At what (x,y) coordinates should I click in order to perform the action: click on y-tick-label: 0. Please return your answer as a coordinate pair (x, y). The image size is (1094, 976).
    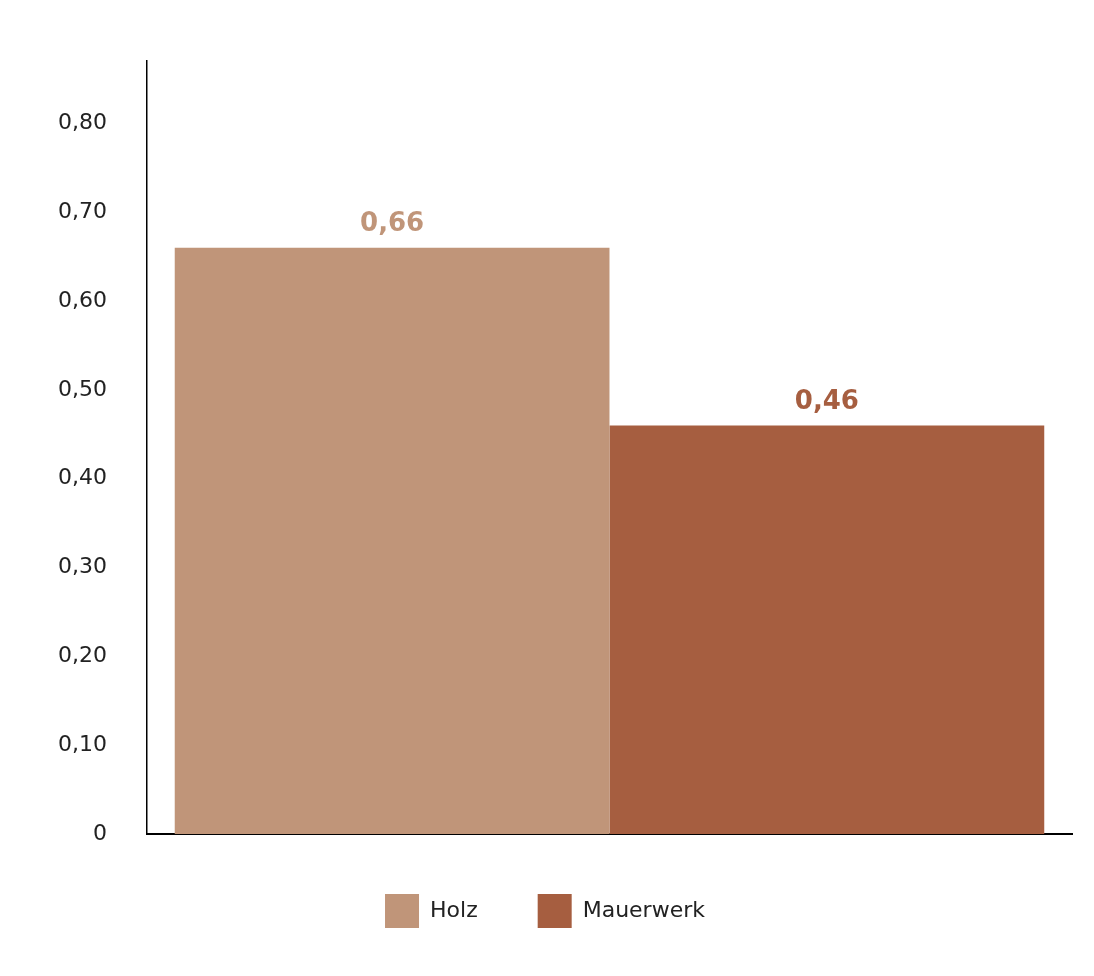
    Looking at the image, I should click on (99, 832).